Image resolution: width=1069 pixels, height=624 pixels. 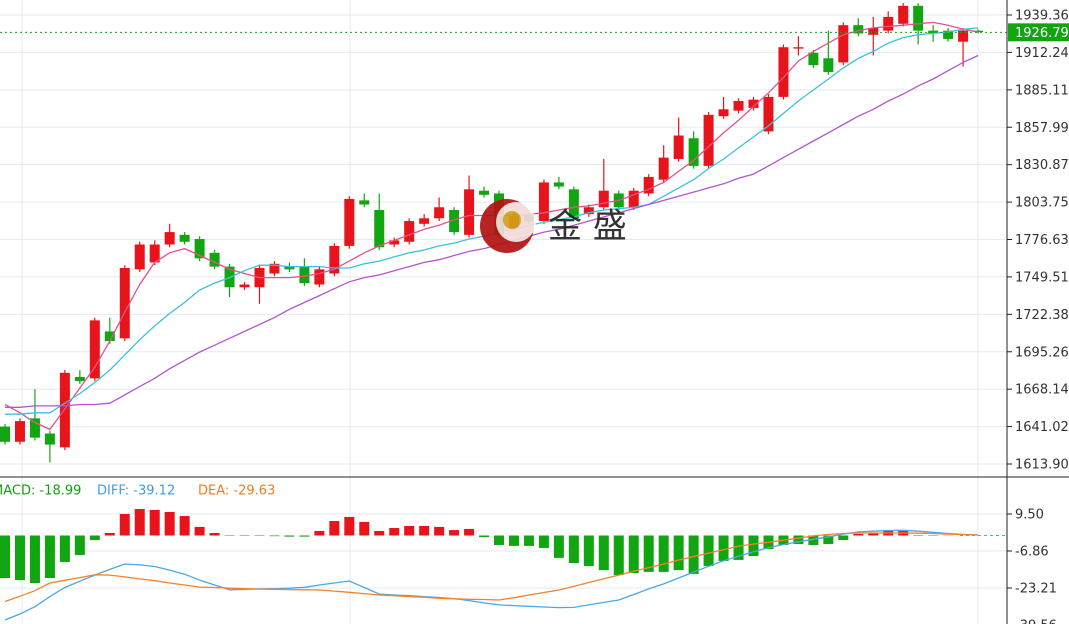 What do you see at coordinates (1042, 240) in the screenshot?
I see `y-tick-label: 1776.63` at bounding box center [1042, 240].